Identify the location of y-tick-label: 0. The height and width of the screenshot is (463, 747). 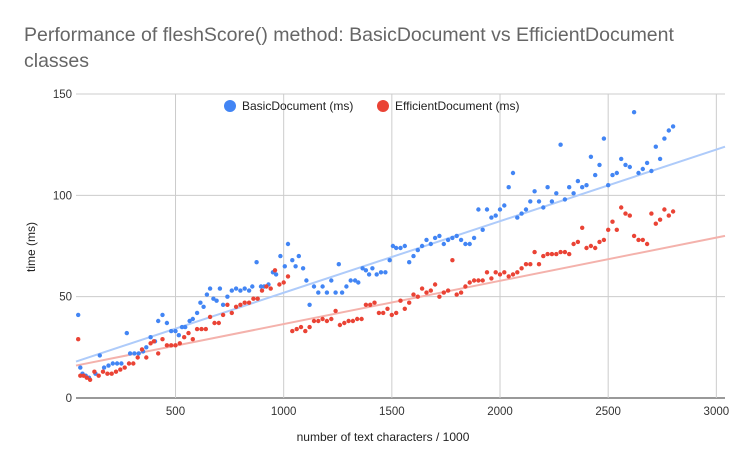
(69, 399).